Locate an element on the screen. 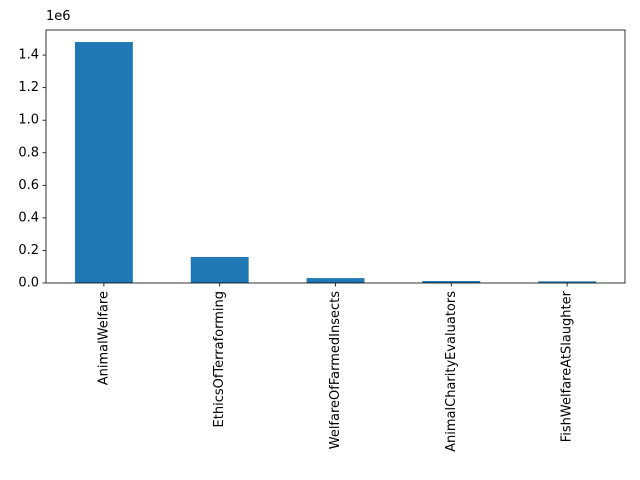 The image size is (640, 480). x-tick-label: EthicsOfTerraforming is located at coordinates (219, 359).